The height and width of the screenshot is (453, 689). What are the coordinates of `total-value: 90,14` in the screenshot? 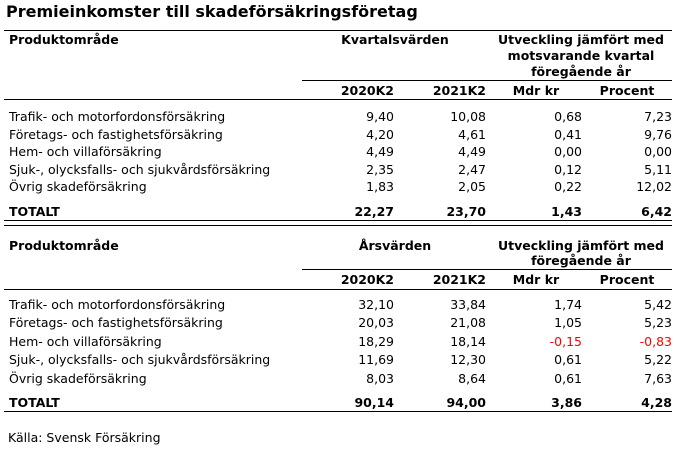 It's located at (374, 402).